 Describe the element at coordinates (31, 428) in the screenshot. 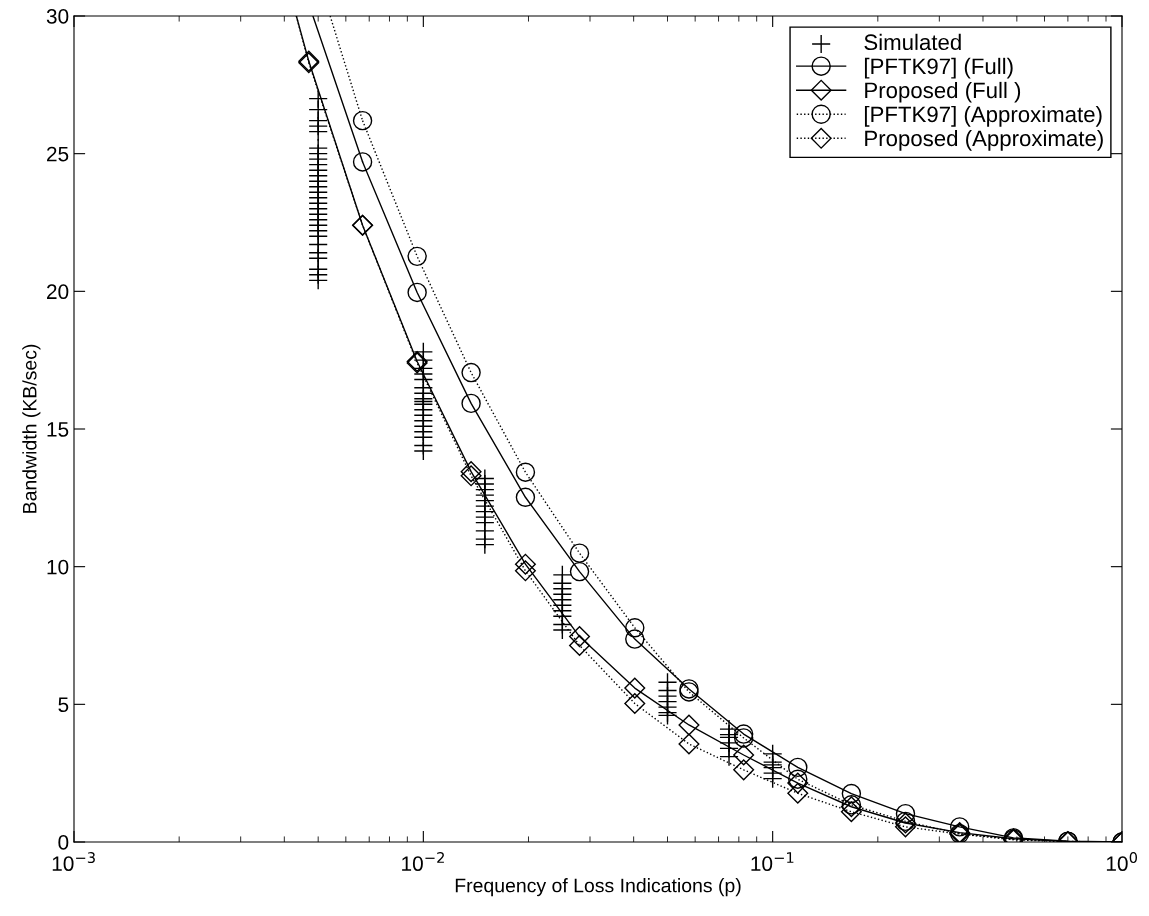

I see `y-axis-title: Bandwidth (KB/sec)` at that location.